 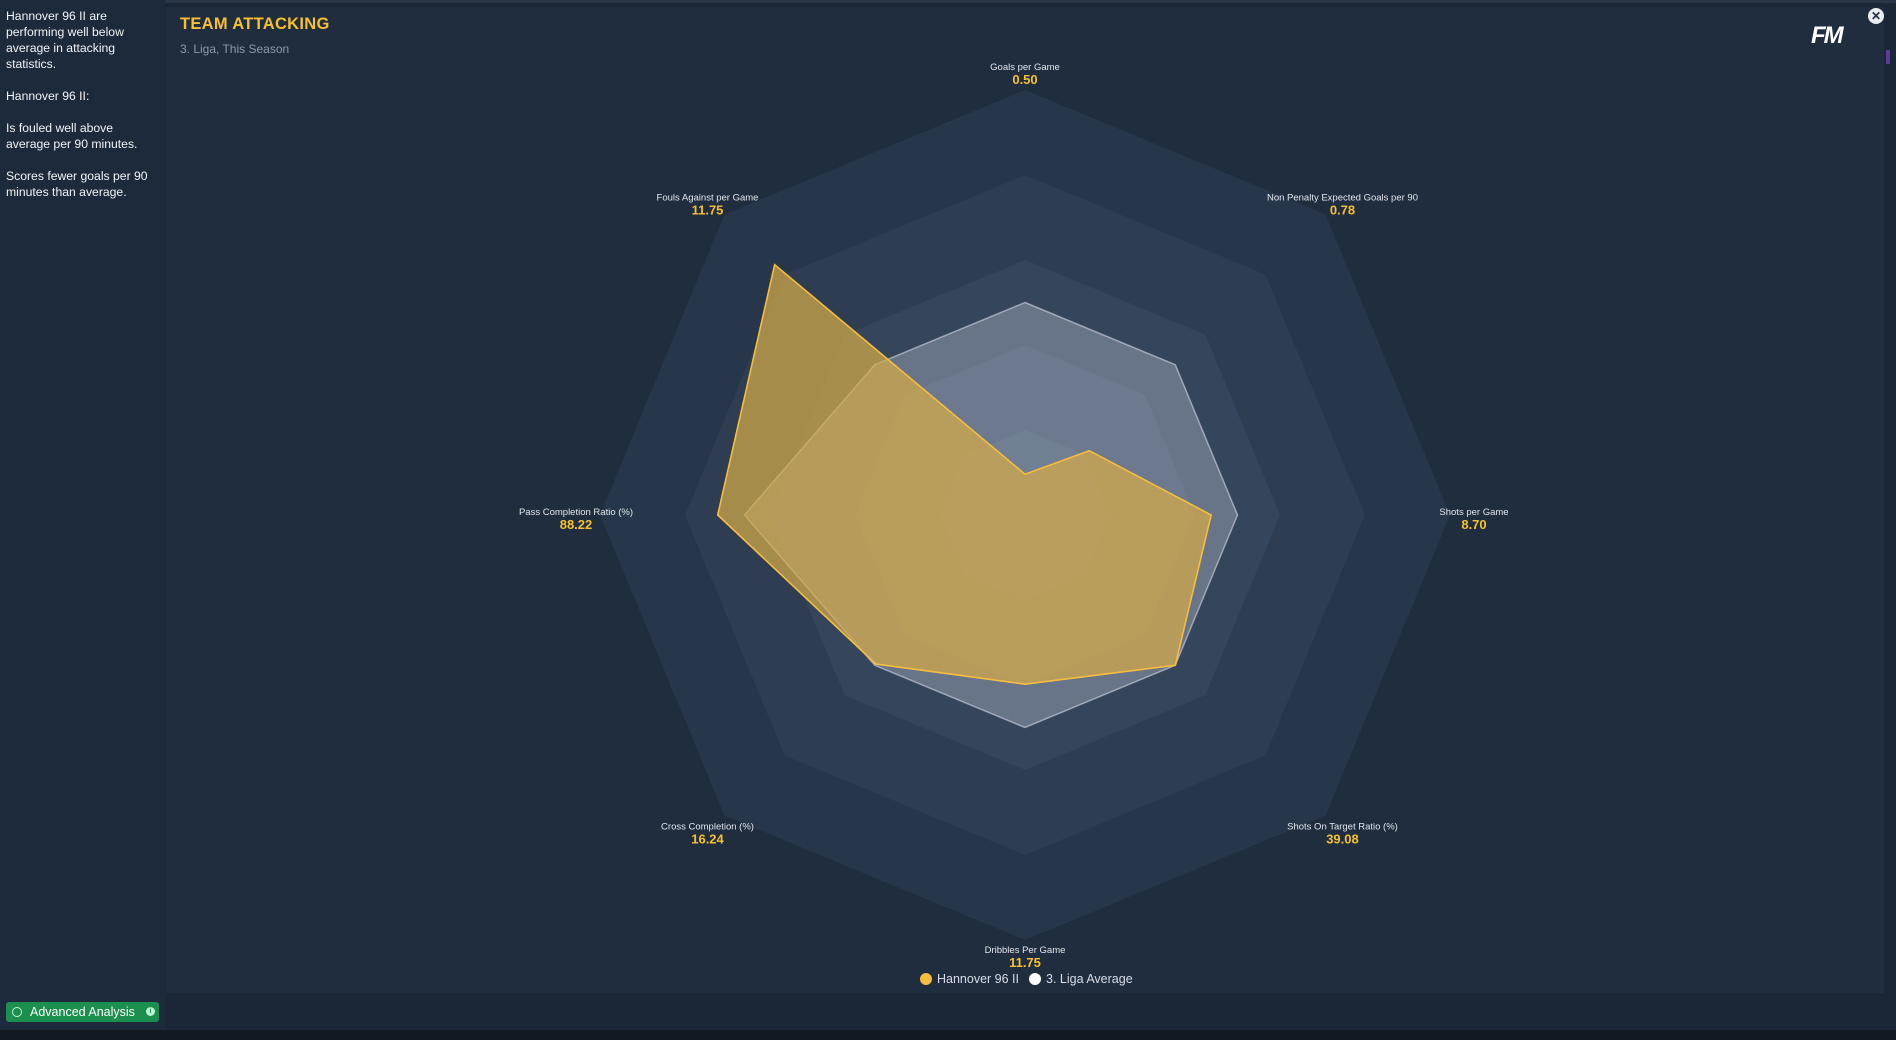 I want to click on chart-legend: Hannover 96 II 3. Liga Average, so click(x=1031, y=979).